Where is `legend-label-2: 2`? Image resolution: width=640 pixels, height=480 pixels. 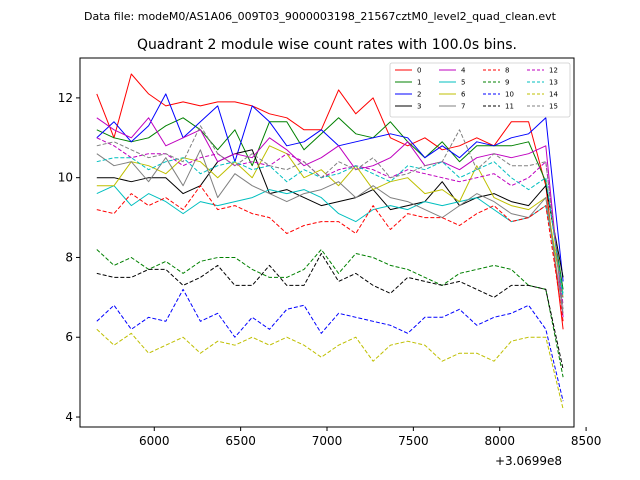
legend-label-2: 2 is located at coordinates (419, 95).